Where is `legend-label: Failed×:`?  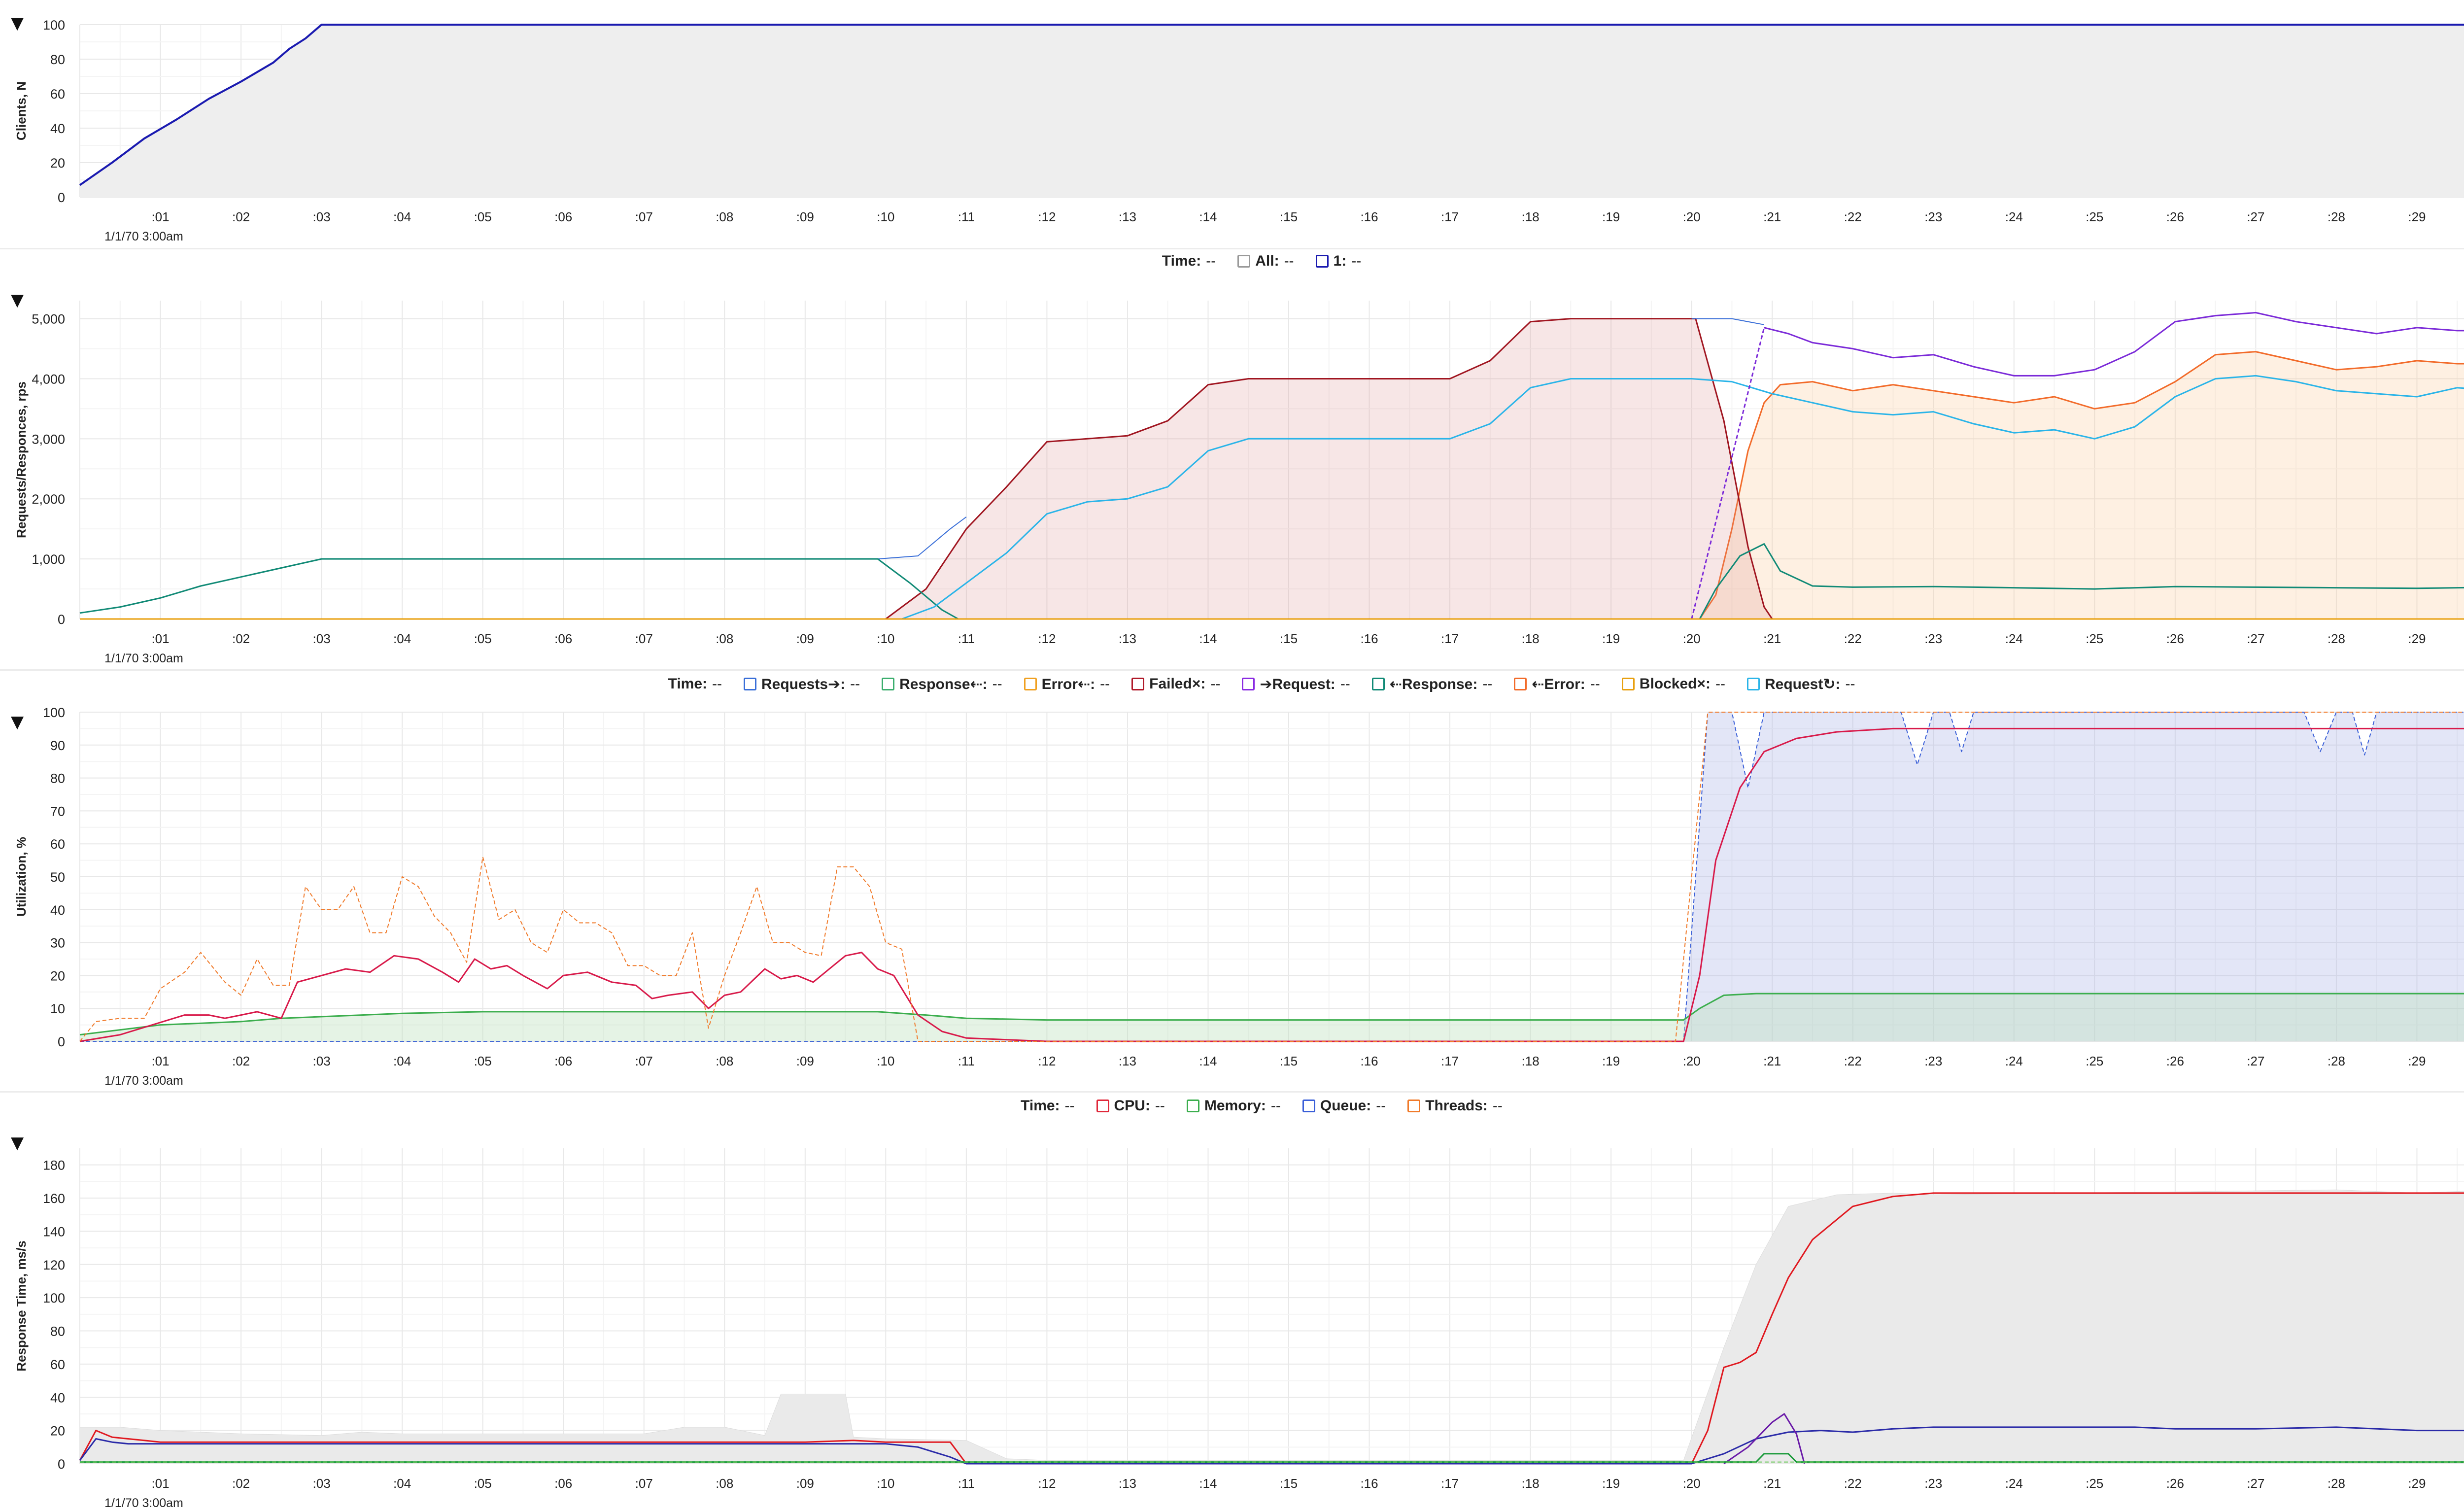 legend-label: Failed×: is located at coordinates (1177, 684).